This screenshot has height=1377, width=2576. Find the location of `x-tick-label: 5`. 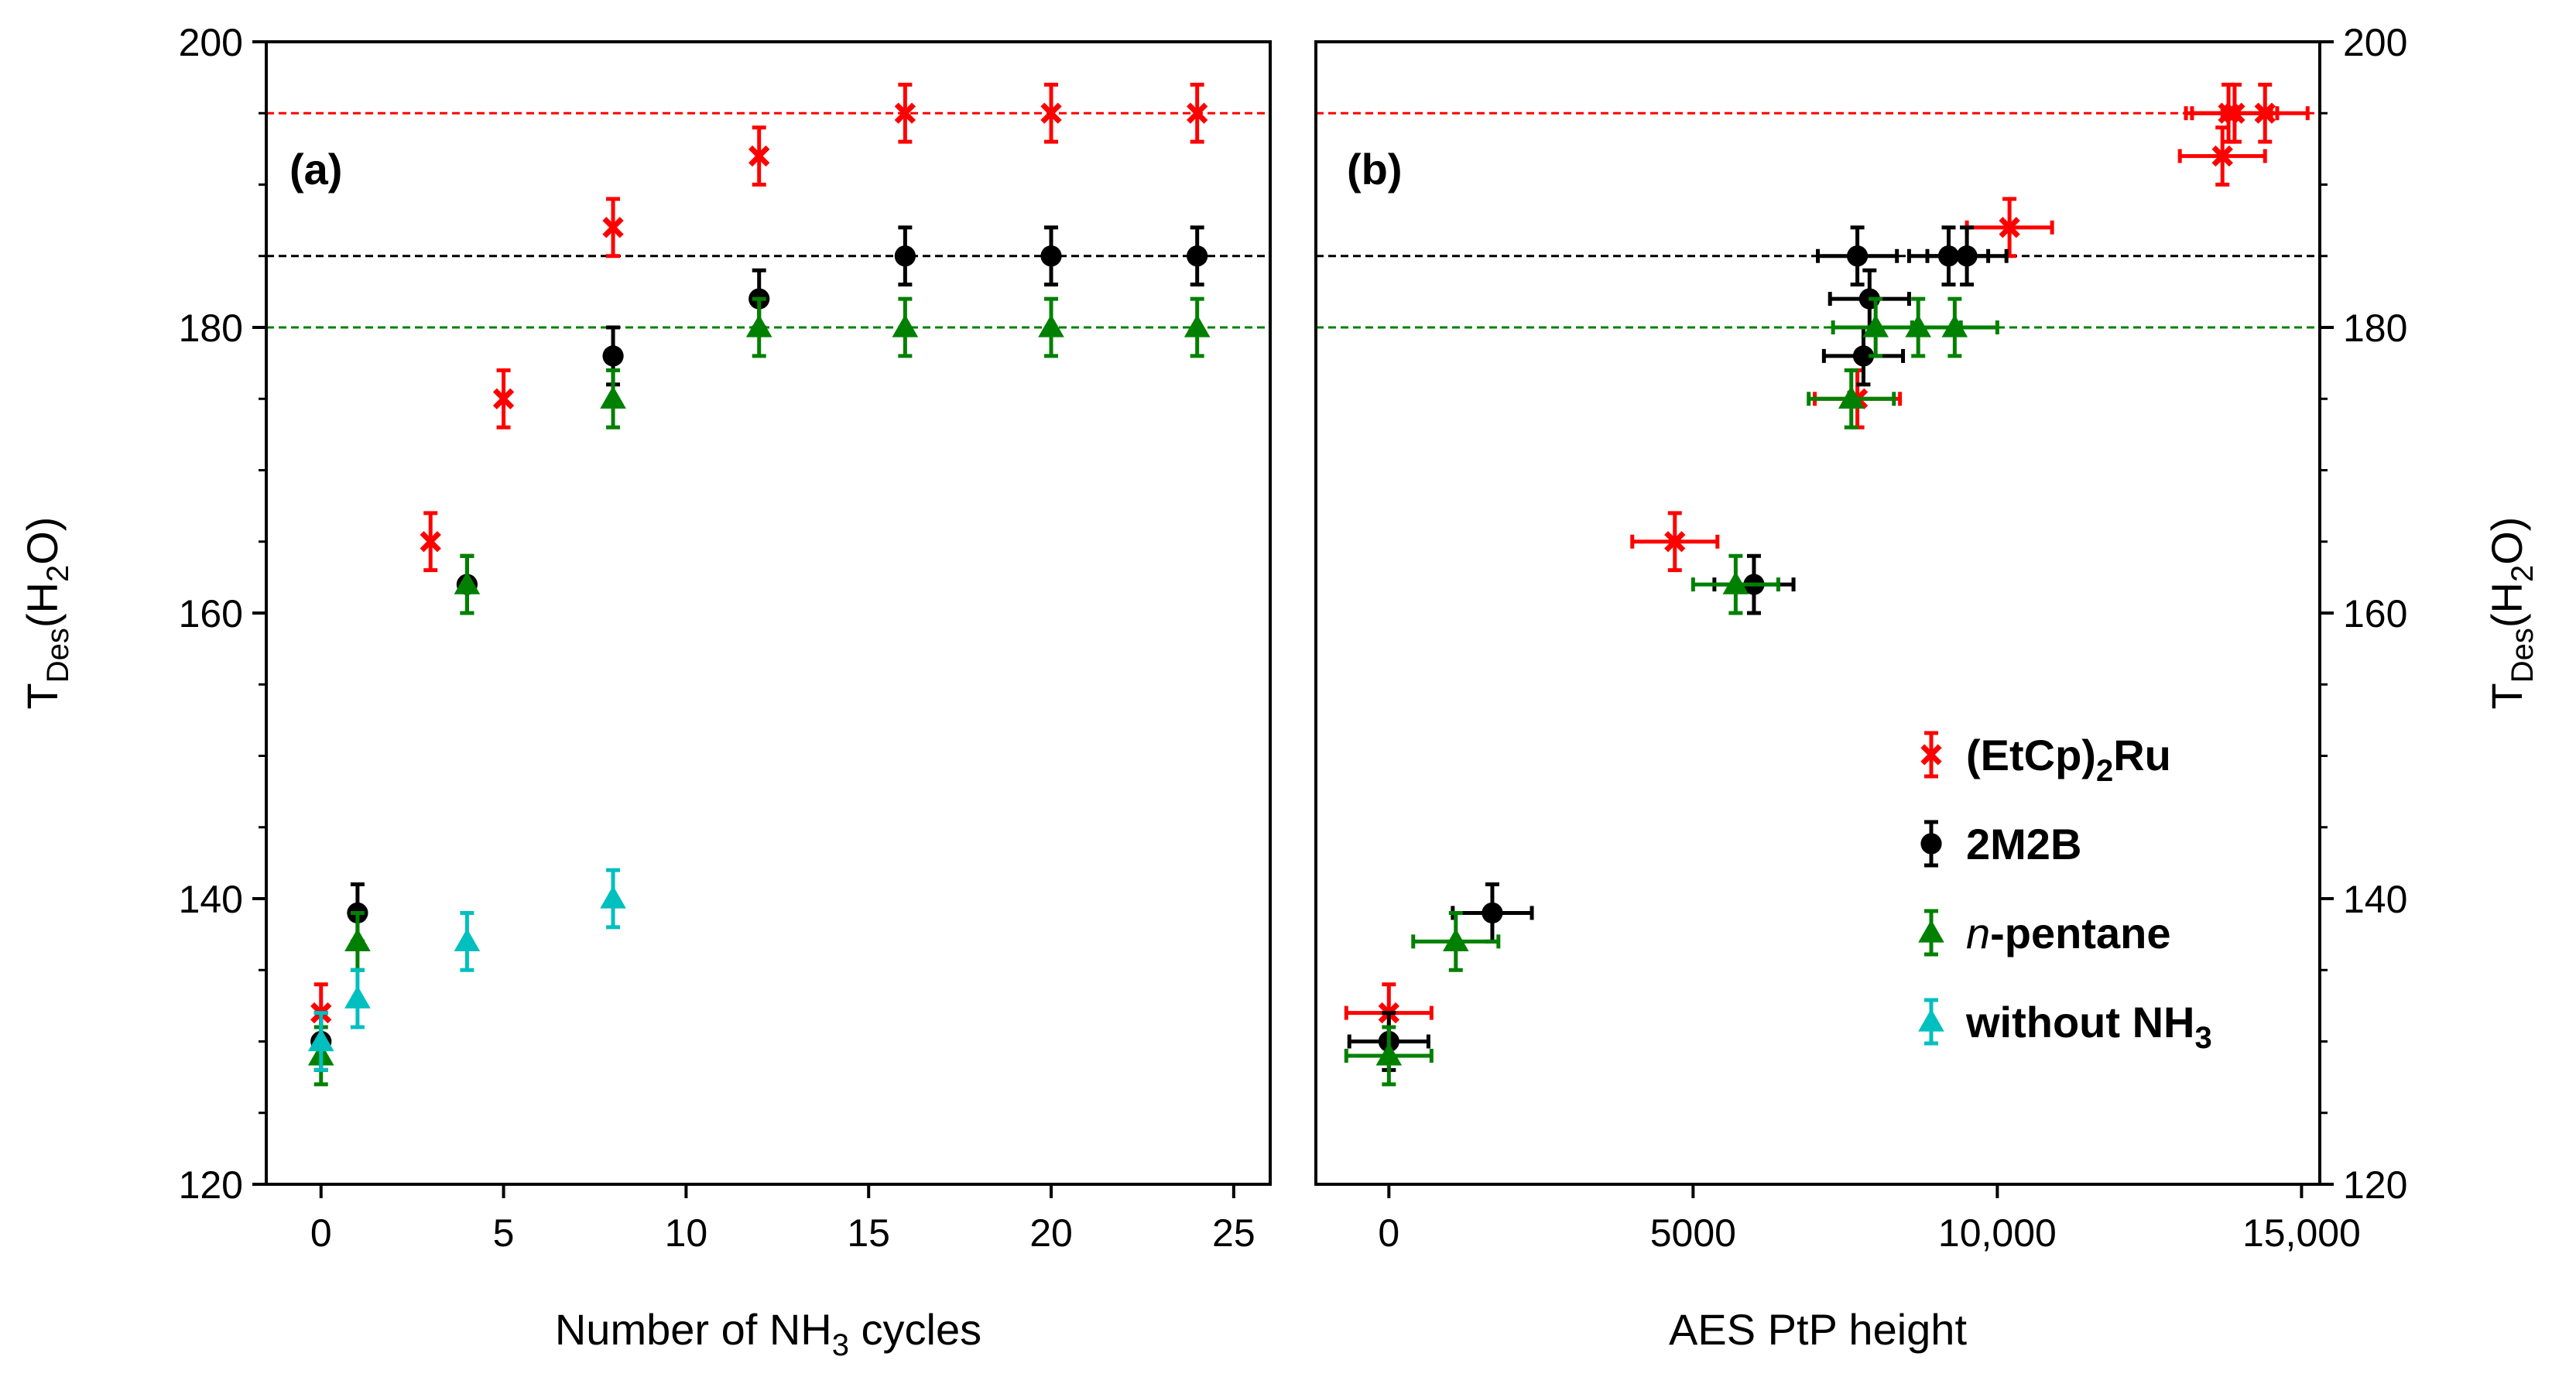

x-tick-label: 5 is located at coordinates (504, 1233).